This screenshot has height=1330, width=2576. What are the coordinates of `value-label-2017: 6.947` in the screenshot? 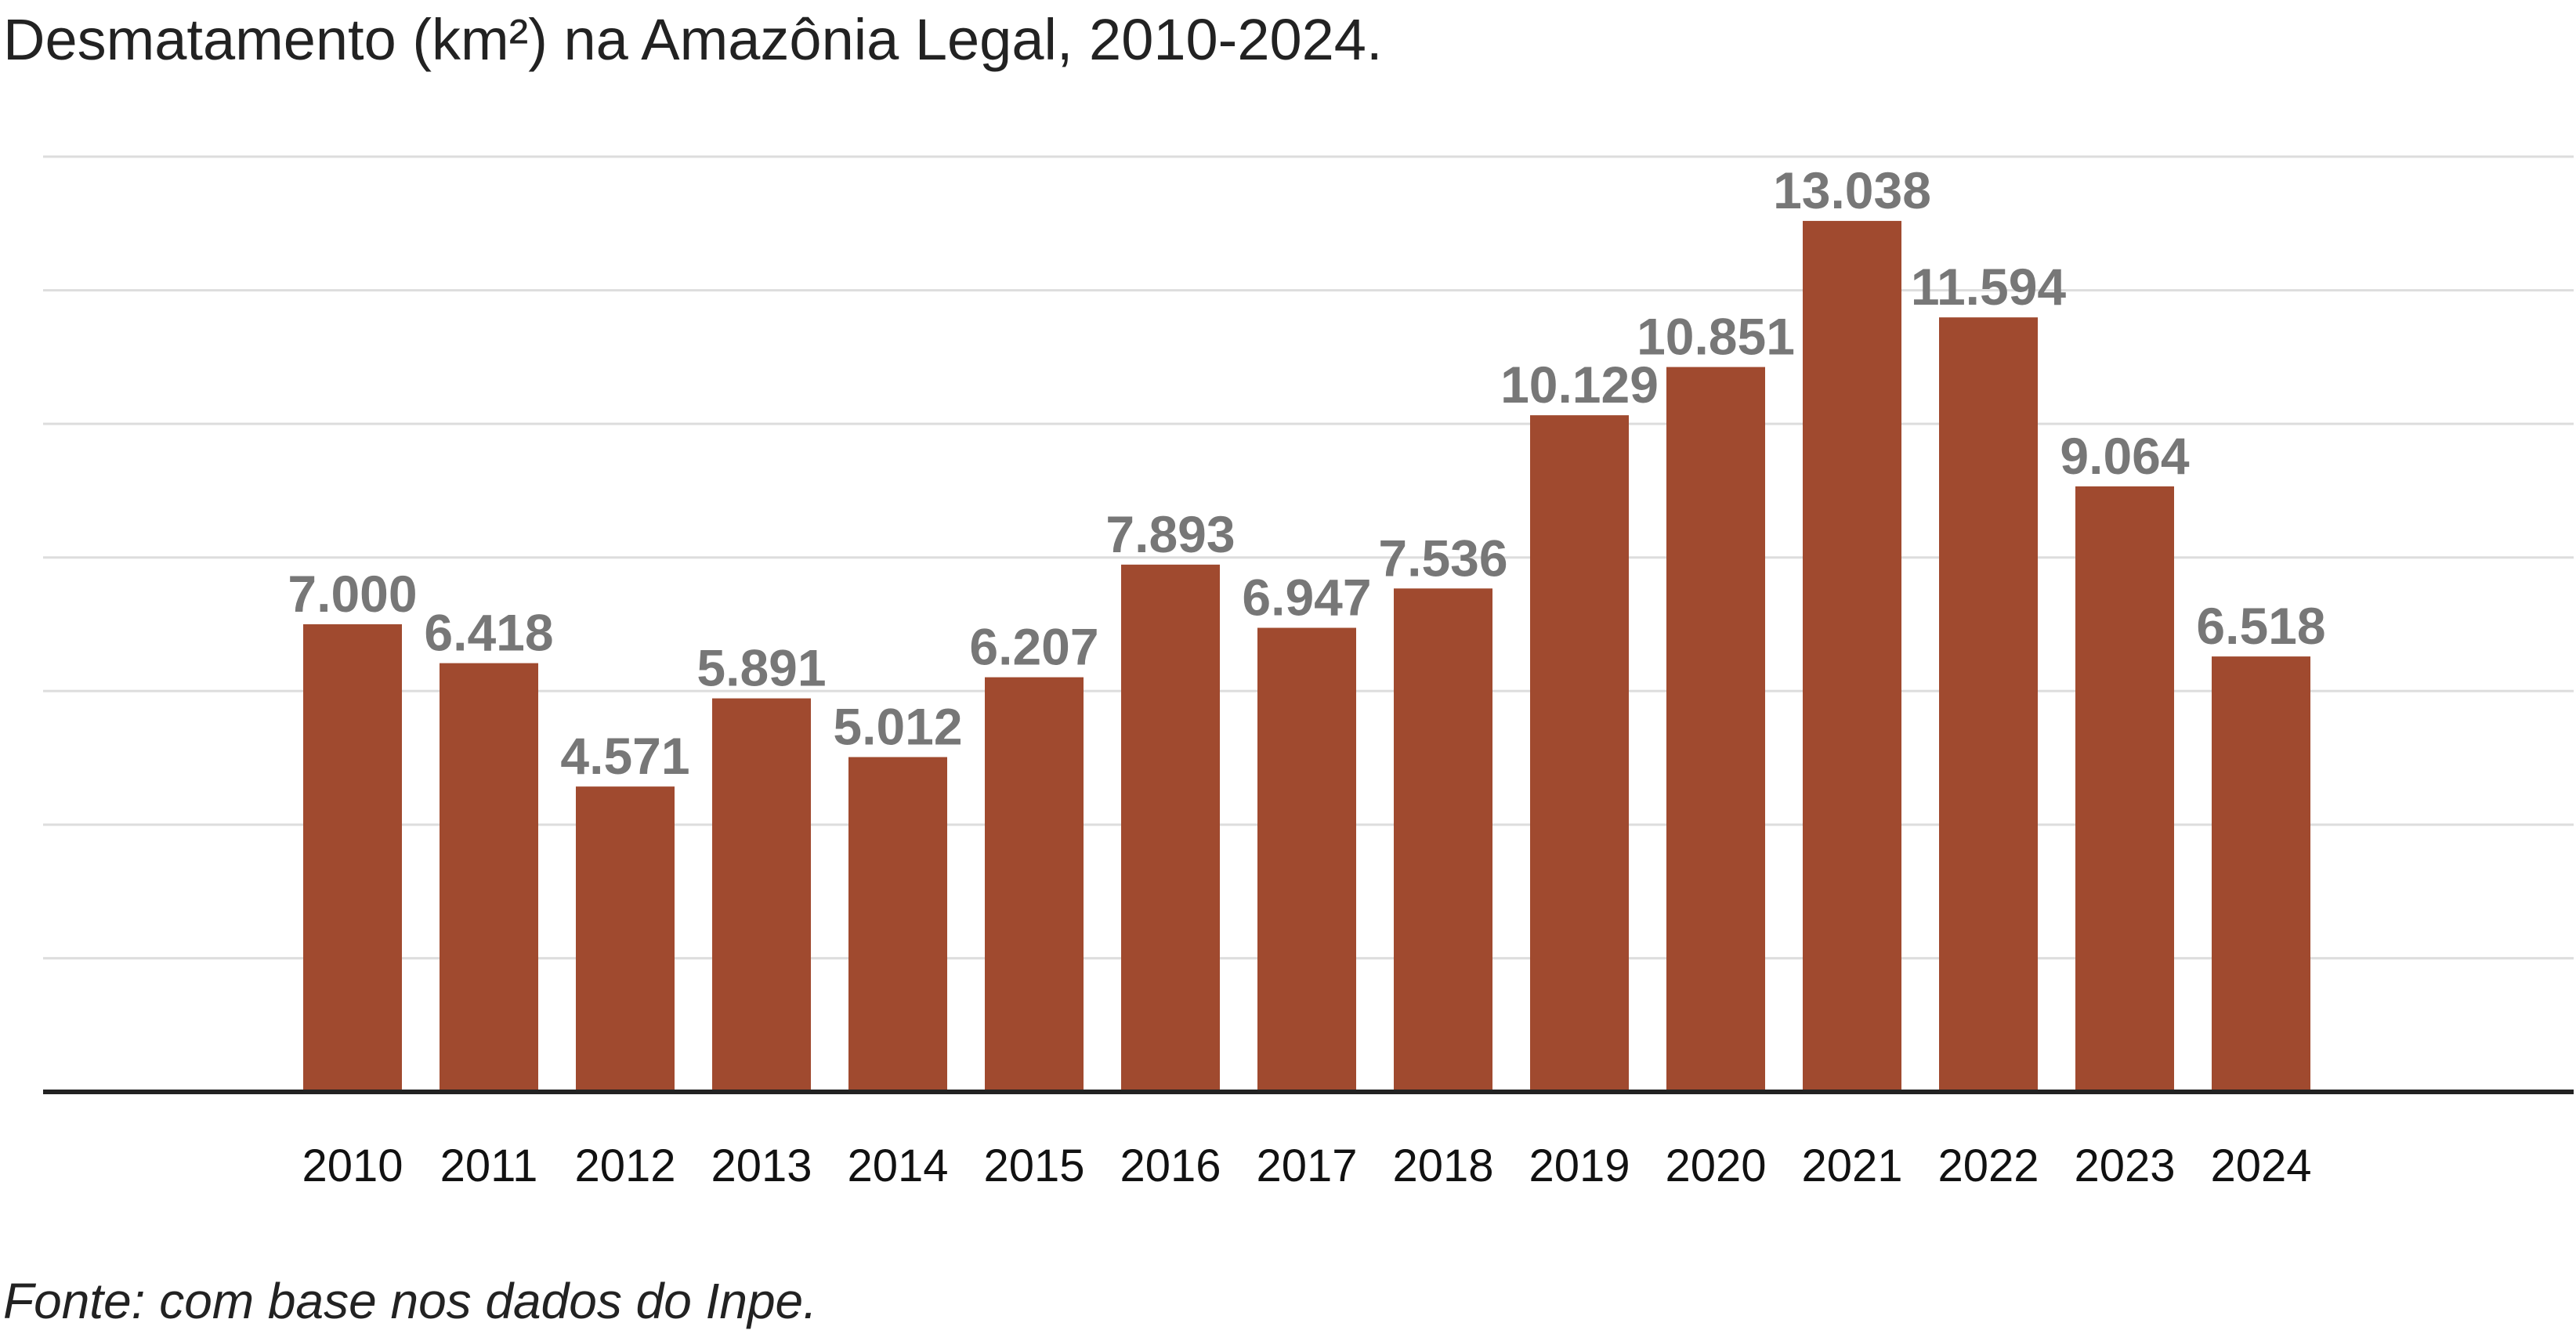 It's located at (1306, 598).